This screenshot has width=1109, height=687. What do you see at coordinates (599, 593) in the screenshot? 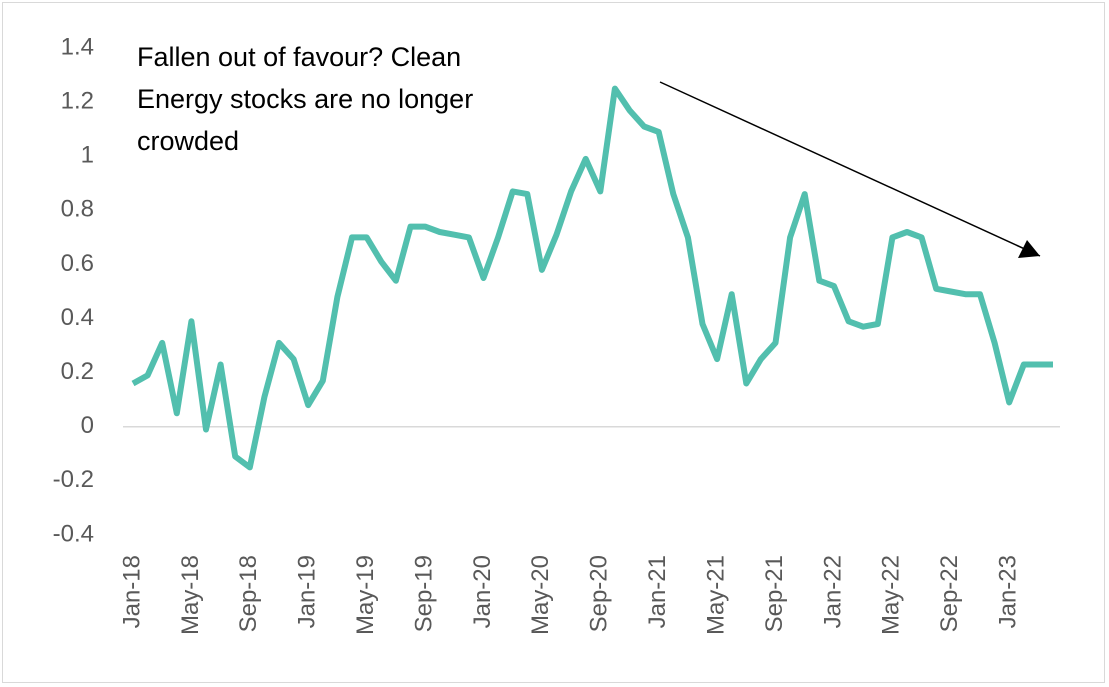
I see `x-tick-label: Sep-20` at bounding box center [599, 593].